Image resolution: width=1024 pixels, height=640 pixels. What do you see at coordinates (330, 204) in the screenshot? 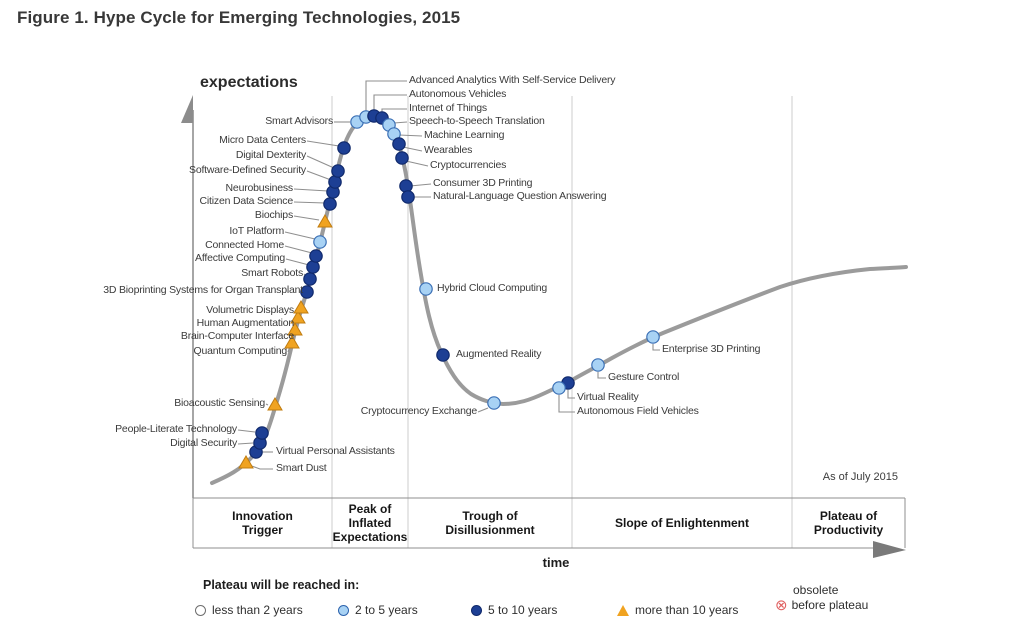
I see `citizen-data-science-marker` at bounding box center [330, 204].